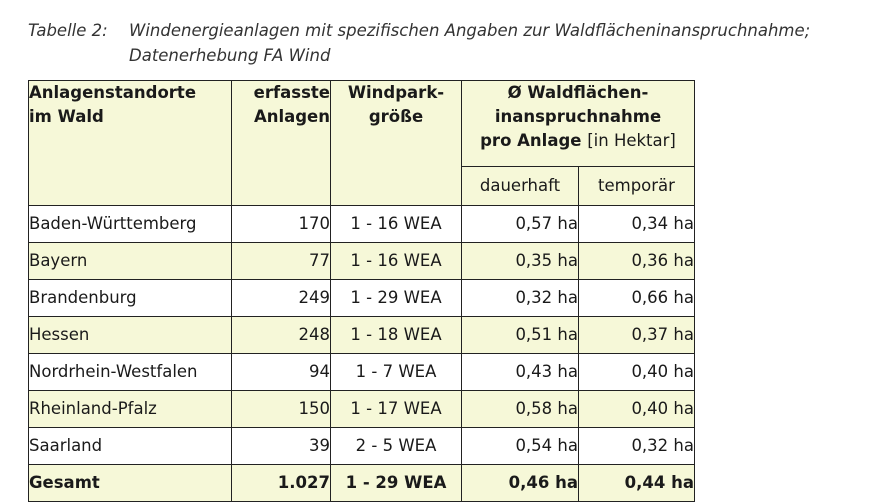 This screenshot has width=879, height=502. I want to click on cell-temporaer: 0,34 ha, so click(636, 224).